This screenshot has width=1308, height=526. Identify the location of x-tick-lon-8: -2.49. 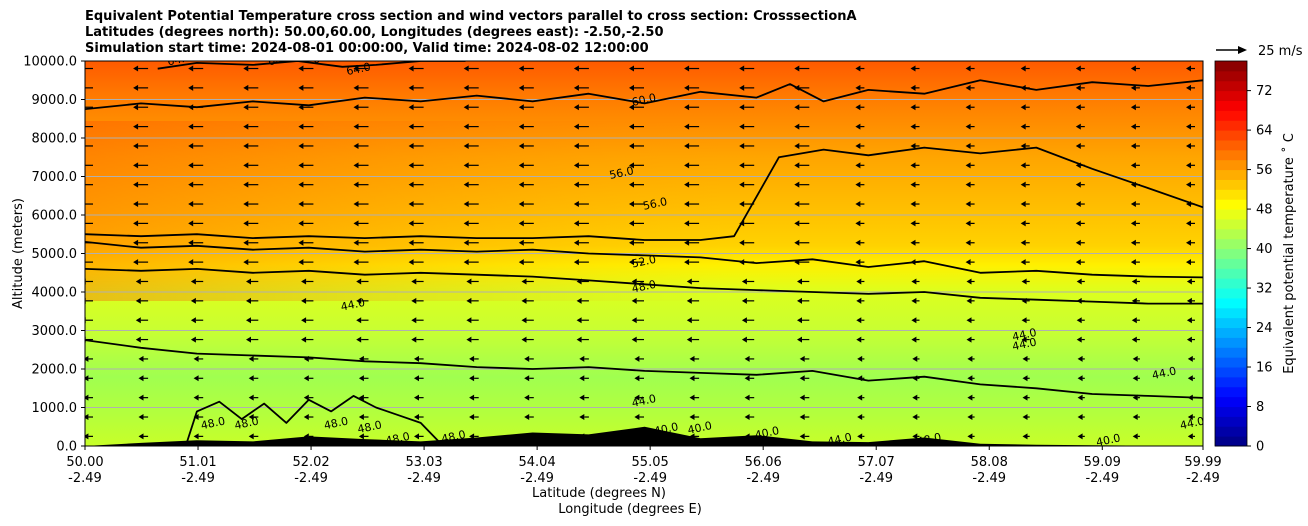
(989, 478).